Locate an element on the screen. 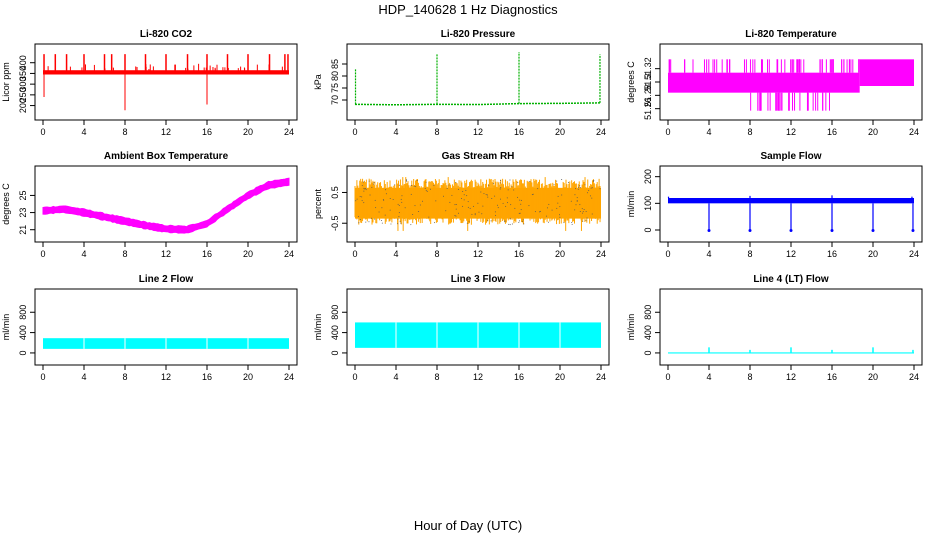 This screenshot has height=540, width=936. y-tick-label: 400 is located at coordinates (648, 332).